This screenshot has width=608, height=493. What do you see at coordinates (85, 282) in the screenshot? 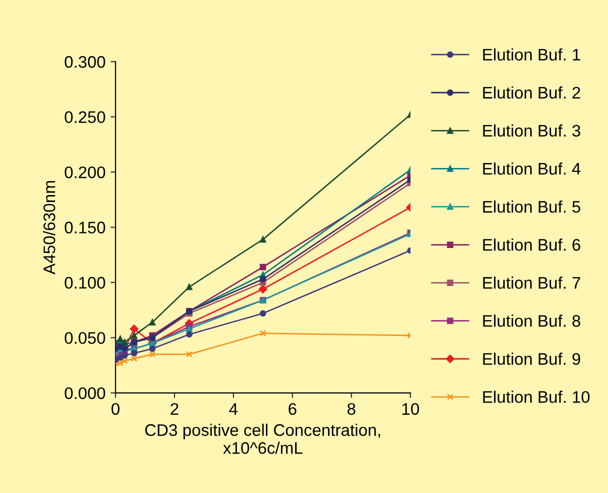
I see `y-tick-label: 0.100` at bounding box center [85, 282].